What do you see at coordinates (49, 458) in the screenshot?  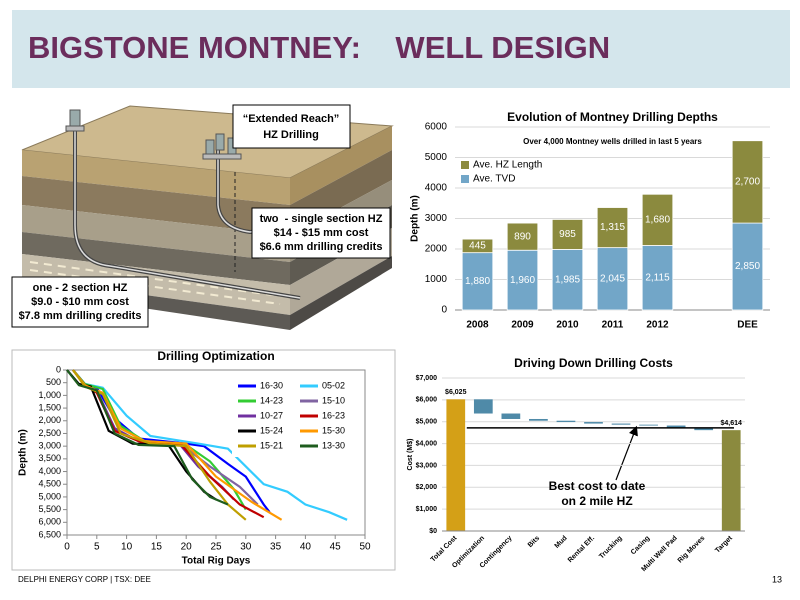 I see `y-tick-label: 3,500` at bounding box center [49, 458].